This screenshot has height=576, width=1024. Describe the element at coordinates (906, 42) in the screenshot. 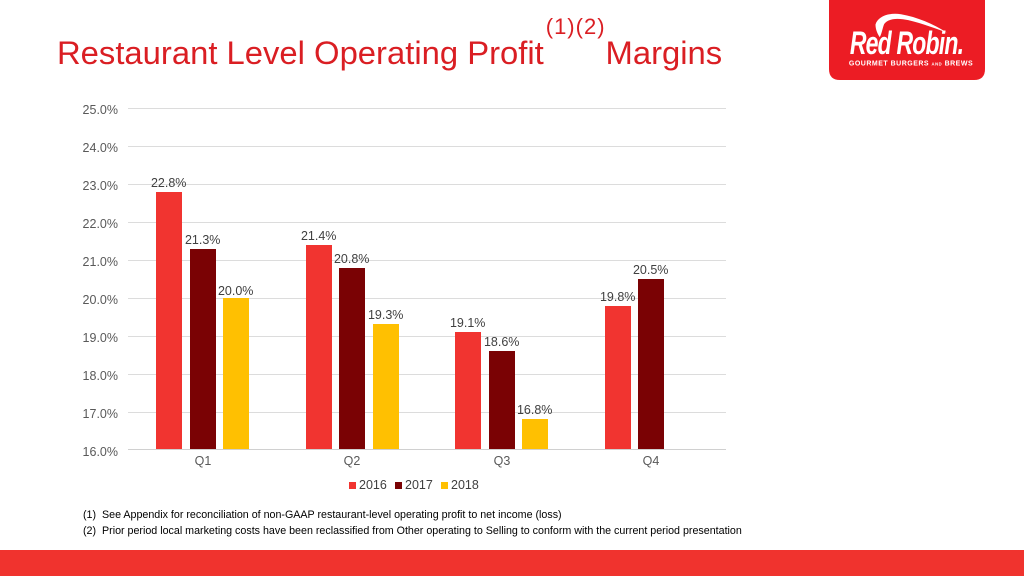

I see `svg-text: Red Robin.` at that location.